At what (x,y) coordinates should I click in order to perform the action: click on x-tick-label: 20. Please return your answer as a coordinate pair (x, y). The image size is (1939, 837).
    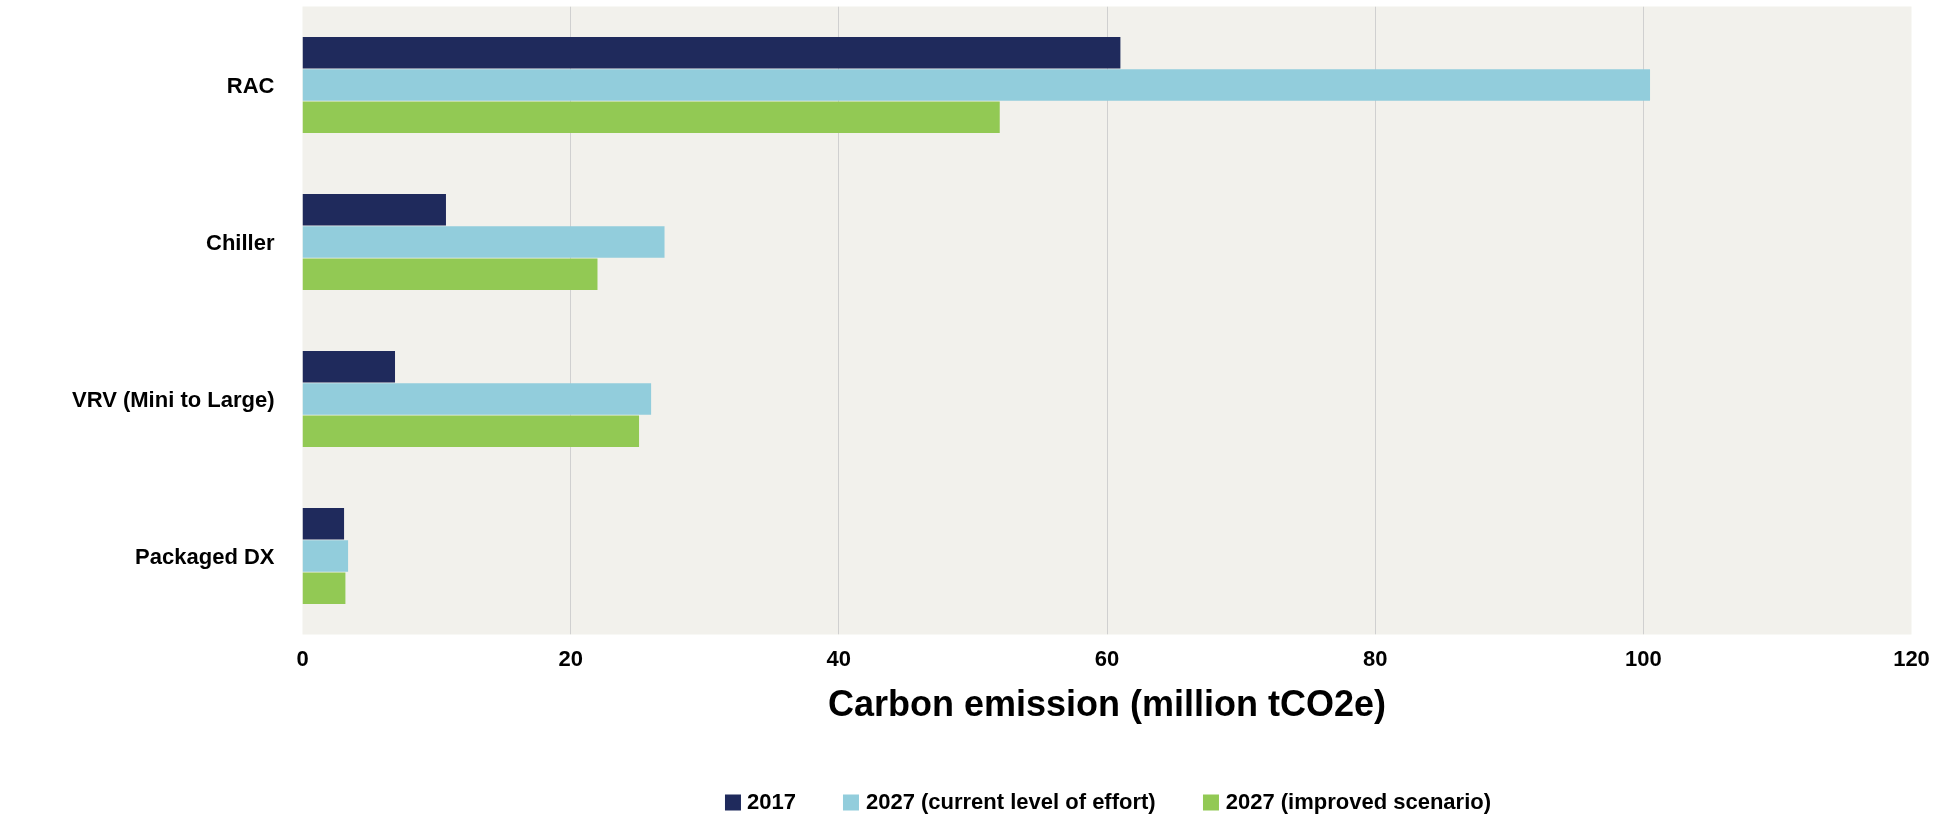
    Looking at the image, I should click on (570, 658).